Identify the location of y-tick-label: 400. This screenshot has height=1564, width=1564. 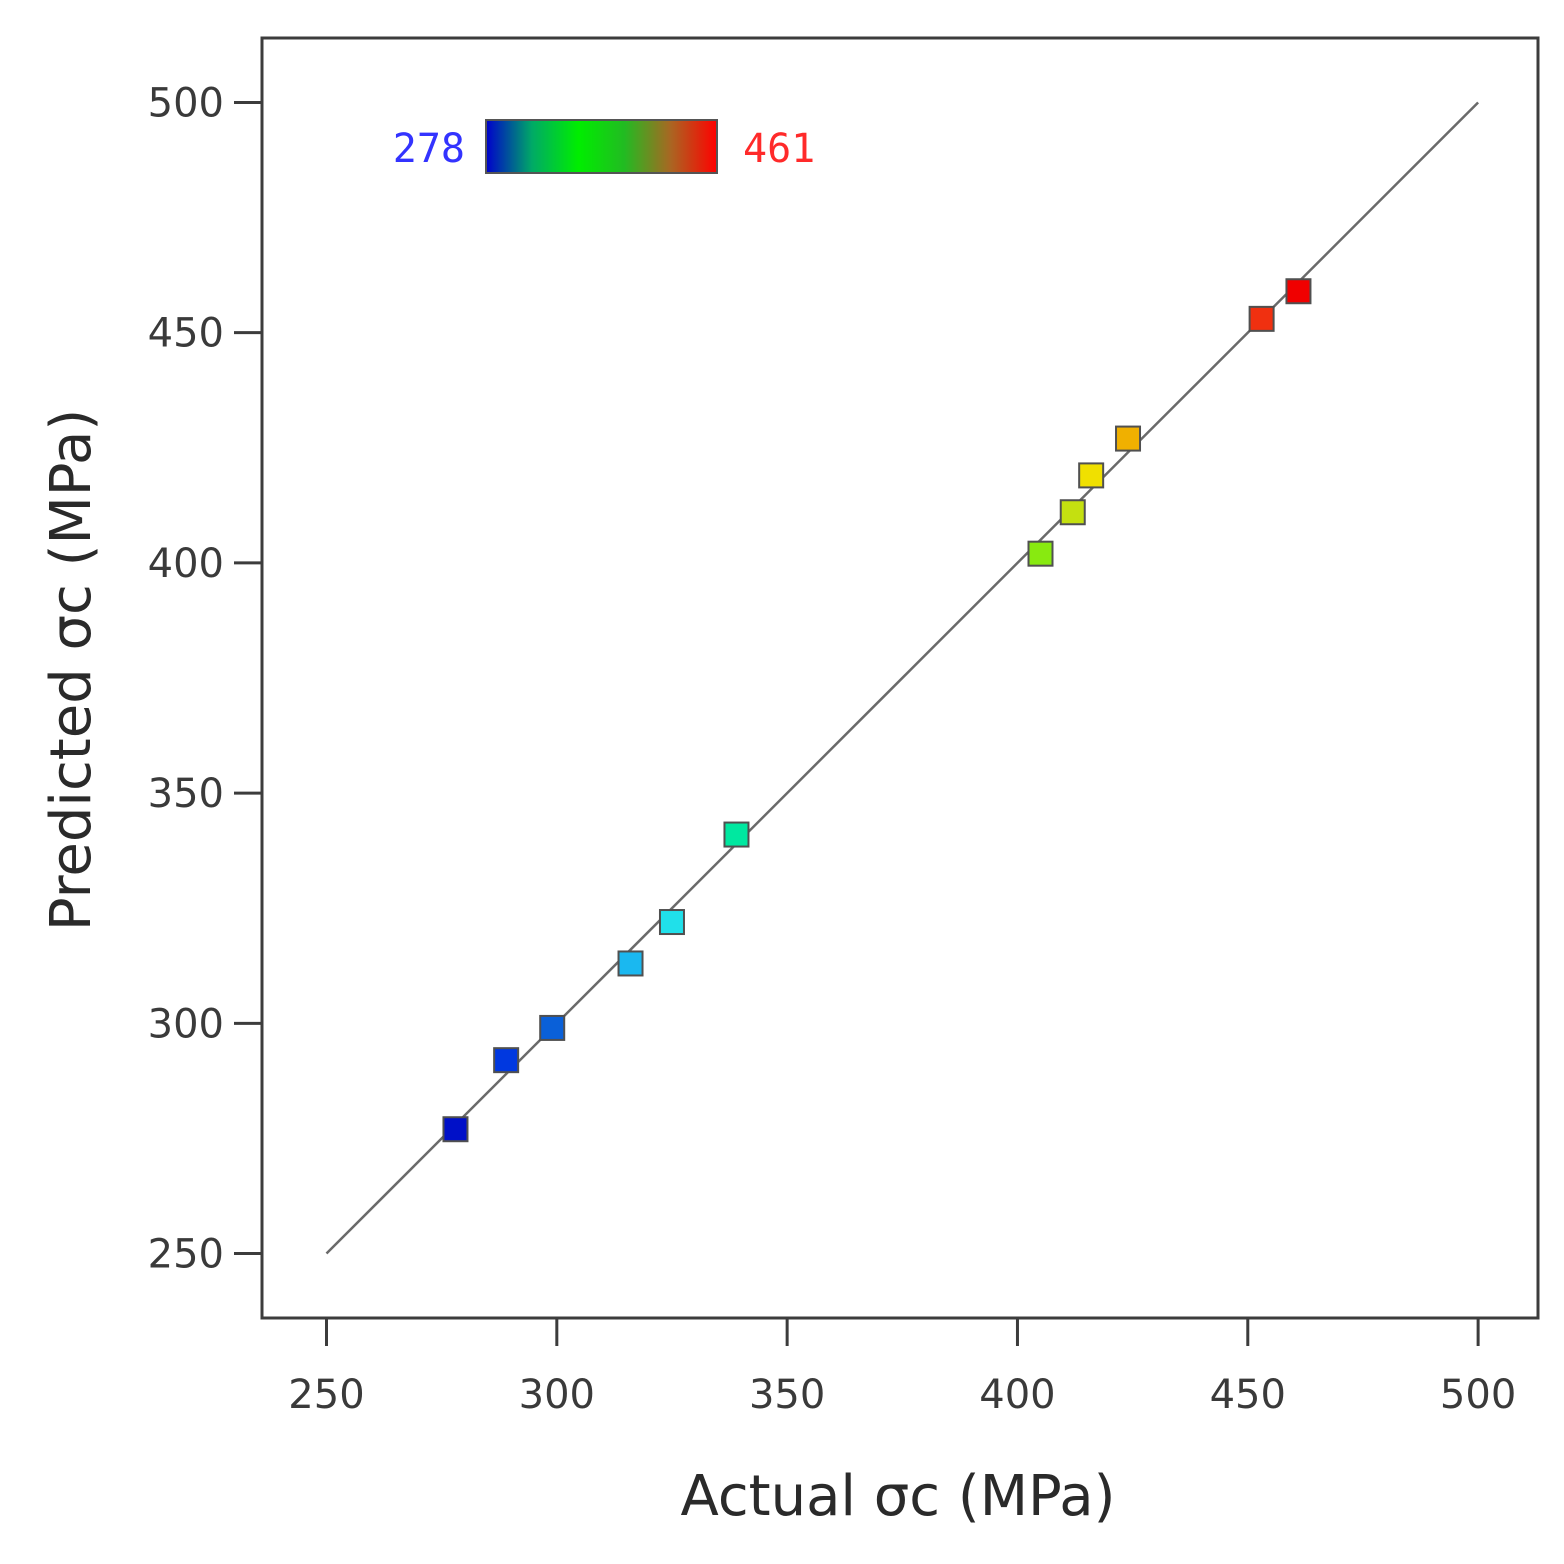
(186, 564).